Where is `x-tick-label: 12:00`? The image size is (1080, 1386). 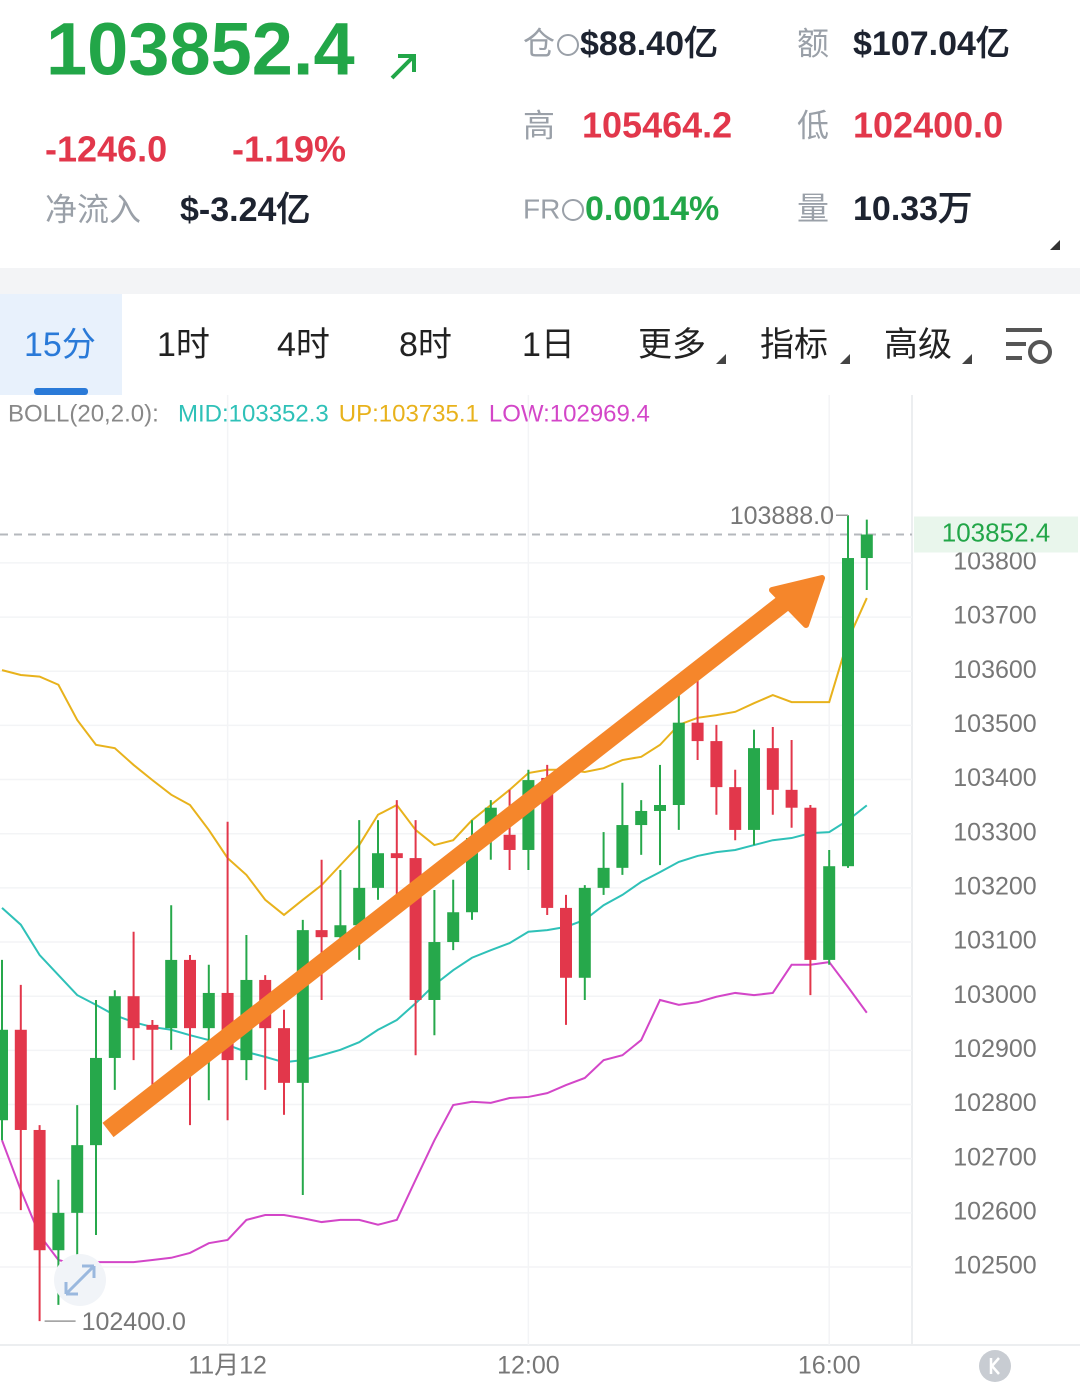
x-tick-label: 12:00 is located at coordinates (528, 1366).